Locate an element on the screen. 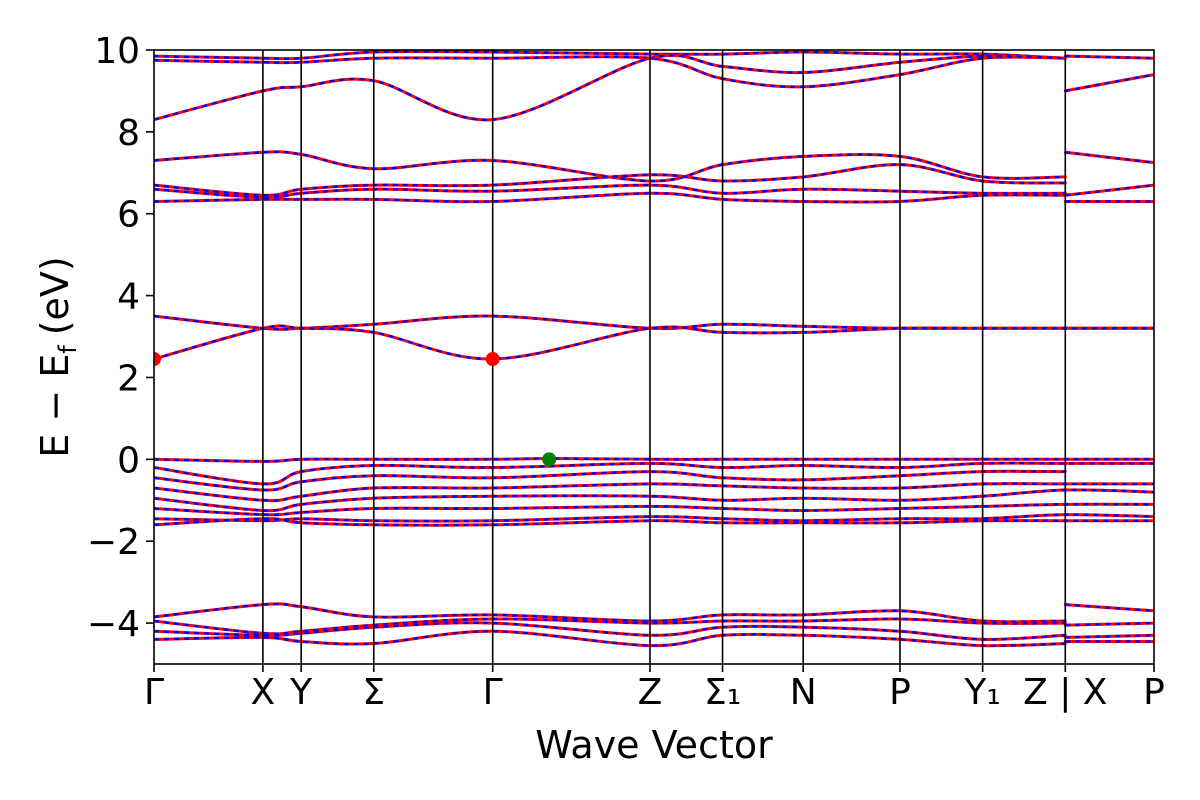 Image resolution: width=1200 pixels, height=800 pixels. y-tick-label: −4 is located at coordinates (113, 624).